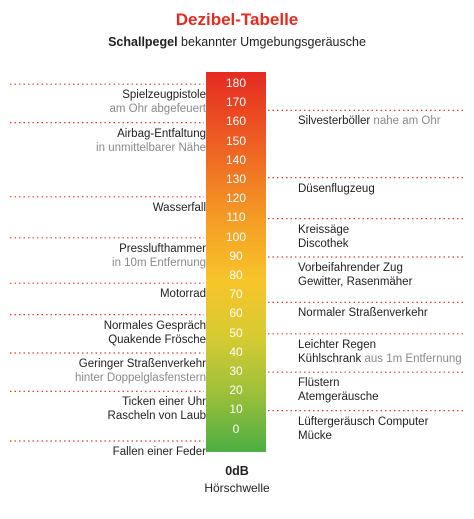 The width and height of the screenshot is (474, 519). What do you see at coordinates (154, 325) in the screenshot?
I see `left-entry-label: Normales Gespräch` at bounding box center [154, 325].